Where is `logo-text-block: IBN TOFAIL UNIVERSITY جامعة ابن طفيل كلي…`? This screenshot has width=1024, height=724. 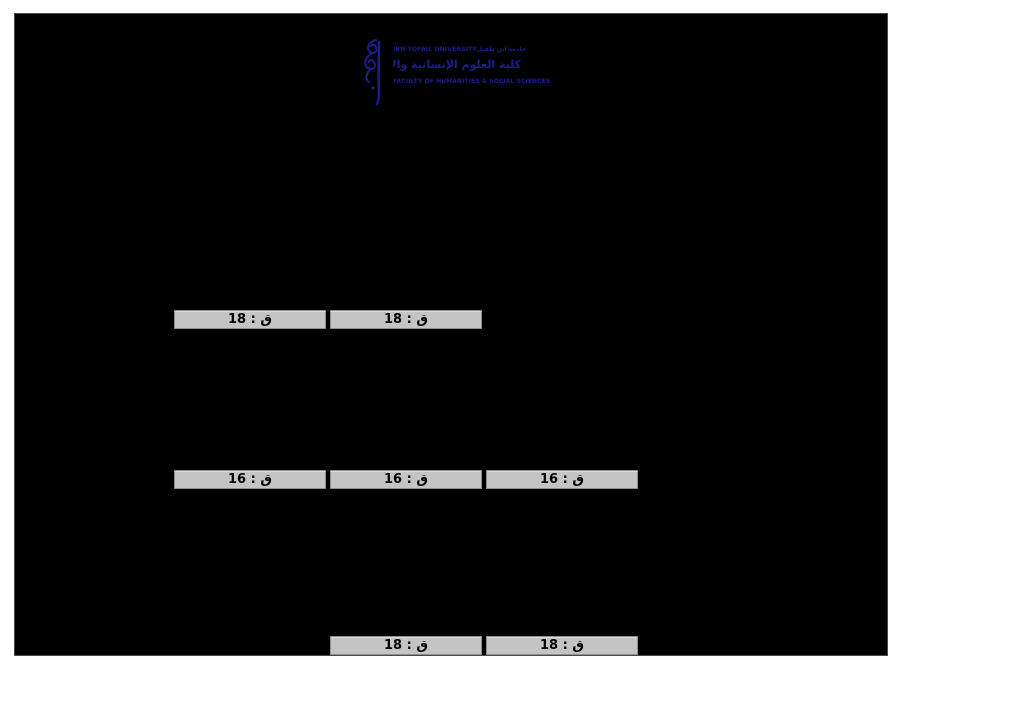
logo-text-block: IBN TOFAIL UNIVERSITY جامعة ابن طفيل كلي… is located at coordinates (472, 66).